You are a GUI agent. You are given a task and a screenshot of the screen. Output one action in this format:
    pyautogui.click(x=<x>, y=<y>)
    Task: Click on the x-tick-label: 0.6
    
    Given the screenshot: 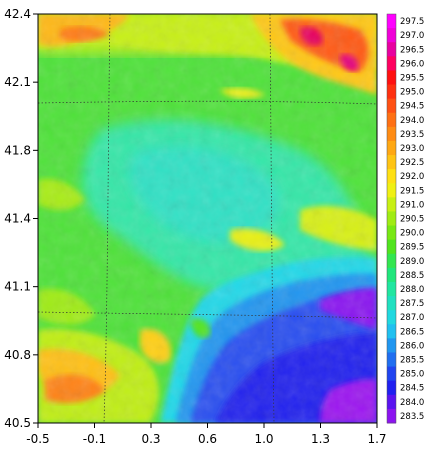 What is the action you would take?
    pyautogui.click(x=207, y=439)
    